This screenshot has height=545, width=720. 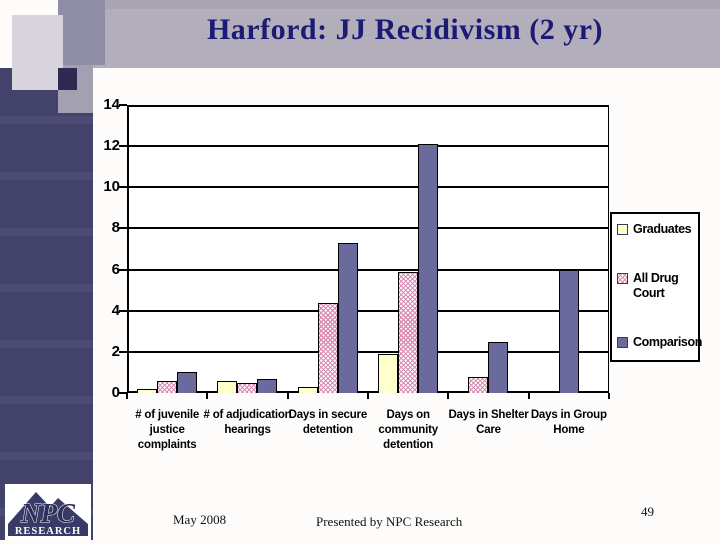 What do you see at coordinates (46, 304) in the screenshot?
I see `sidebar-bar` at bounding box center [46, 304].